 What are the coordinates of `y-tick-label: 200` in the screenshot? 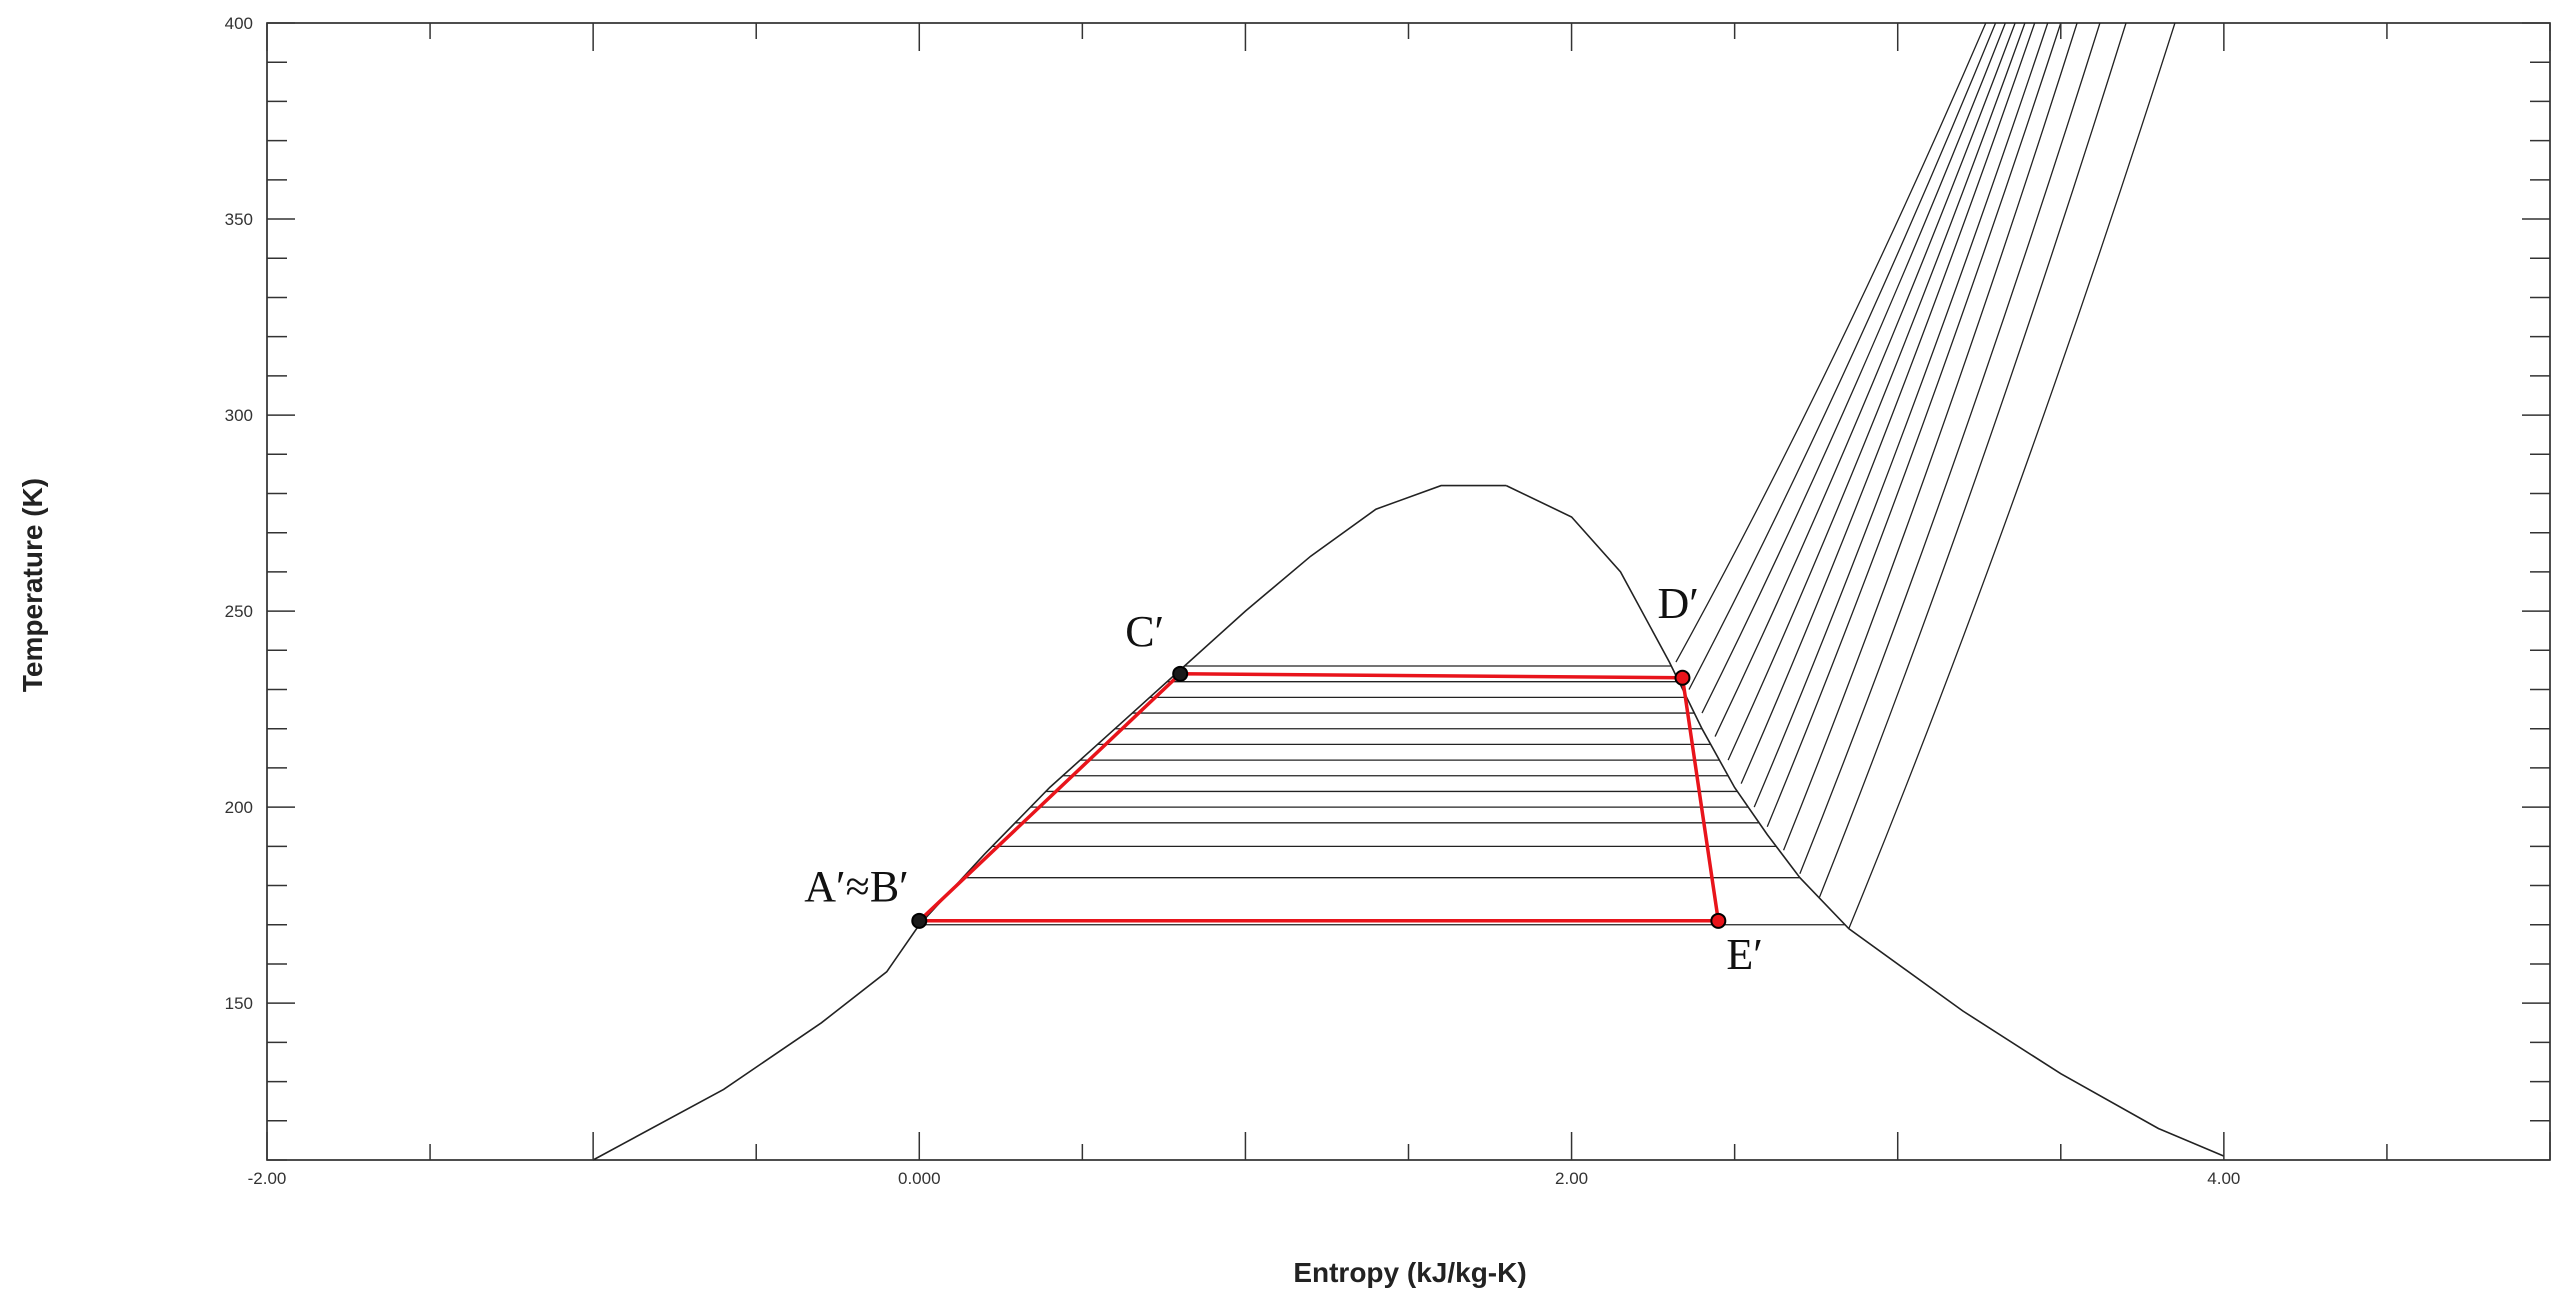 It's located at (239, 807).